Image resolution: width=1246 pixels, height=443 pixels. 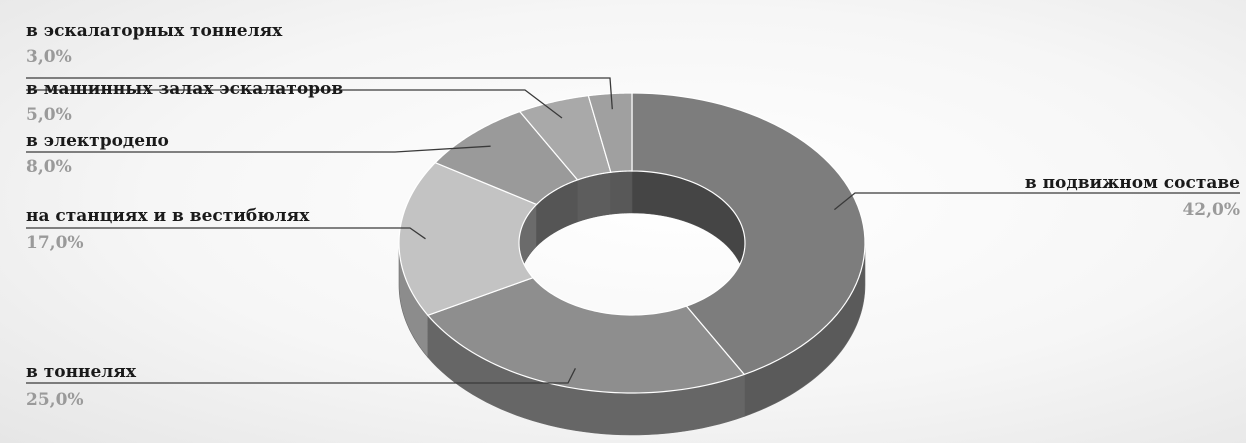 What do you see at coordinates (97, 141) in the screenshot?
I see `data-label-name-depot: в электродепо` at bounding box center [97, 141].